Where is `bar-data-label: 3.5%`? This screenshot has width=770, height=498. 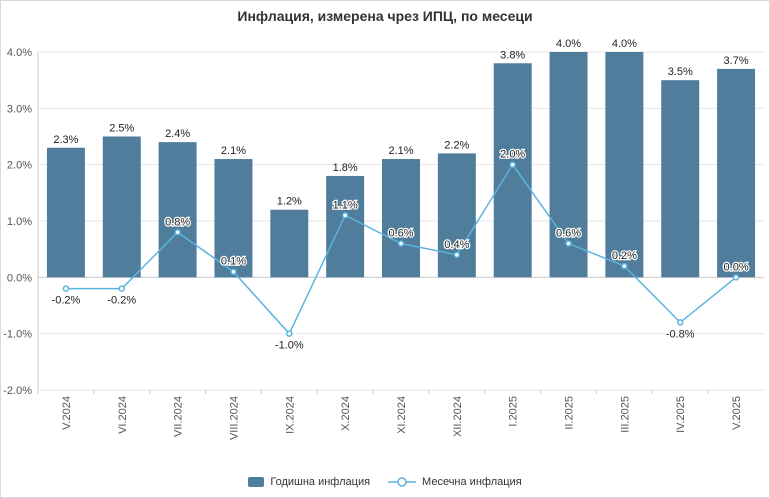
bar-data-label: 3.5% is located at coordinates (680, 72).